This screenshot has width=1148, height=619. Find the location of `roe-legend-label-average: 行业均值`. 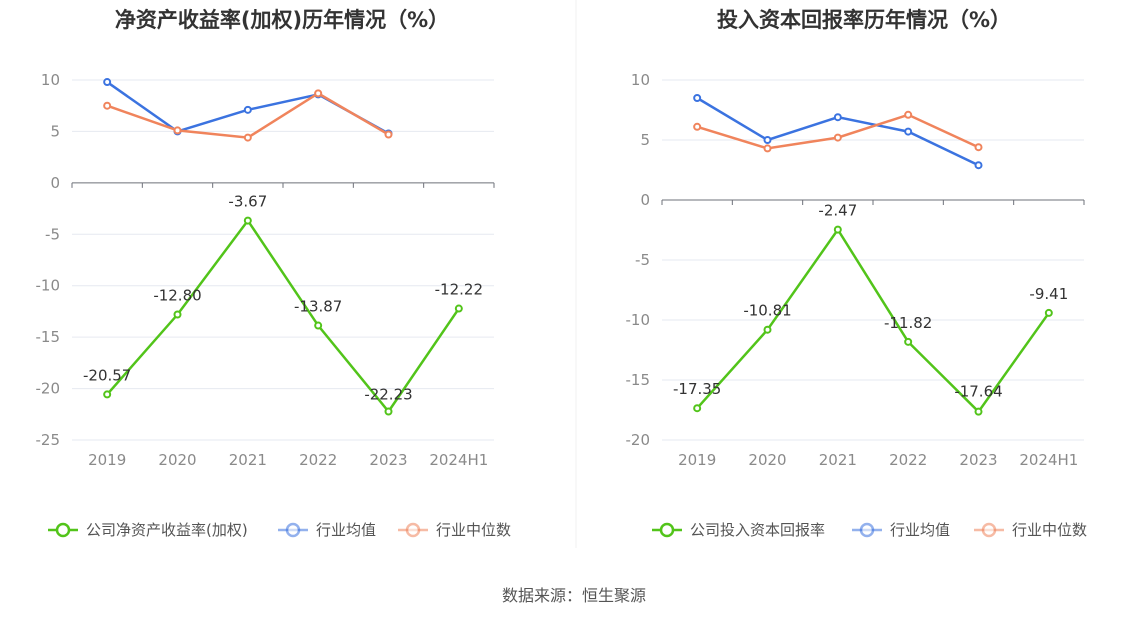

roe-legend-label-average: 行业均值 is located at coordinates (346, 530).